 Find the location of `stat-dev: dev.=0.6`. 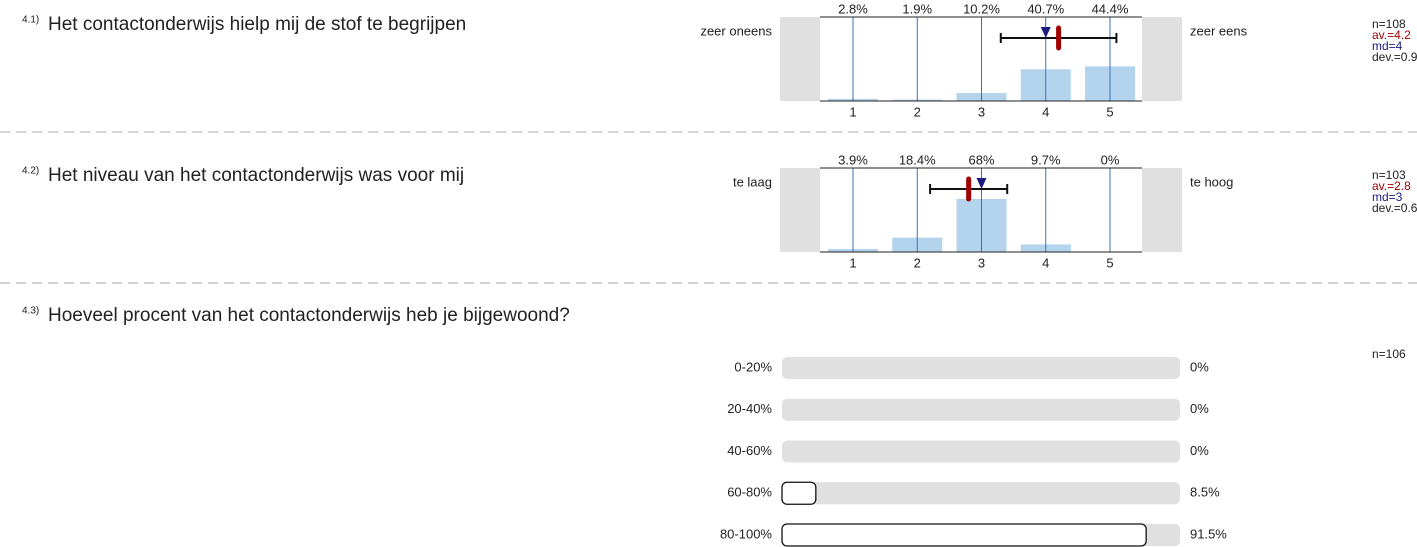

stat-dev: dev.=0.6 is located at coordinates (1394, 208).